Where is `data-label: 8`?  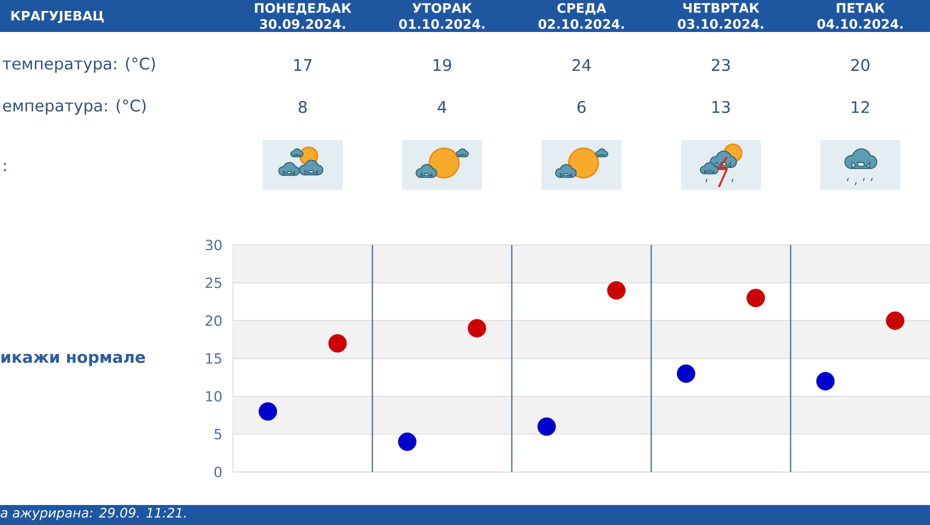 data-label: 8 is located at coordinates (302, 107).